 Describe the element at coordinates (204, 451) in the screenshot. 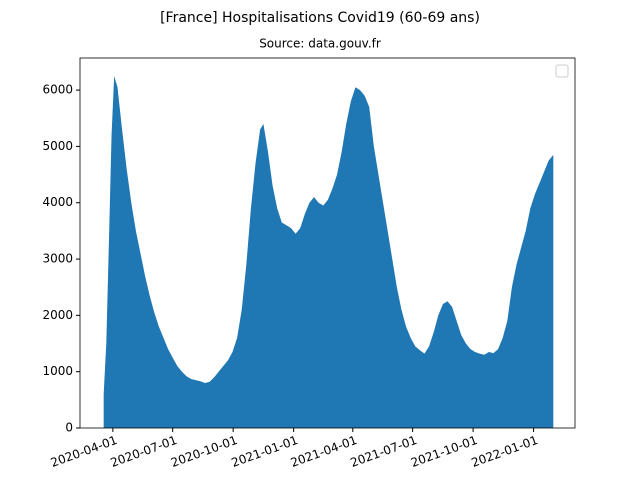

I see `x-tick-label: 2020-10-01` at that location.